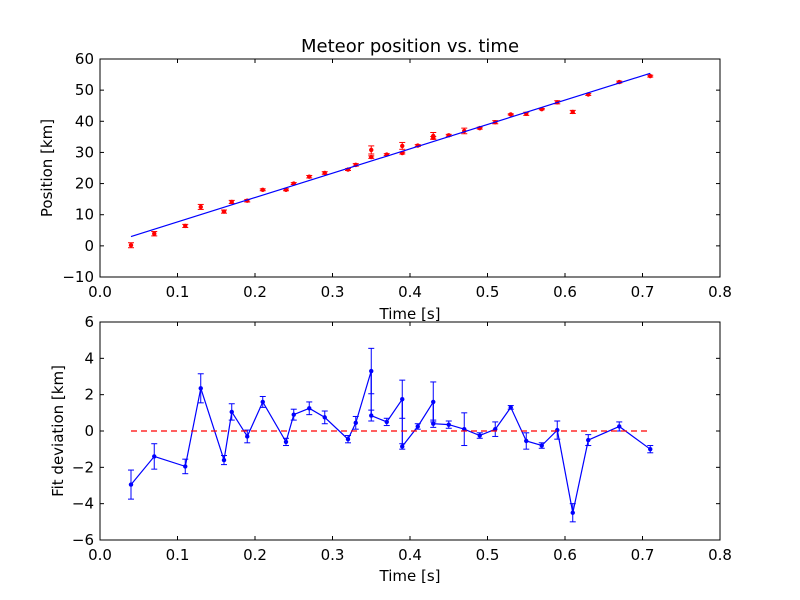 This screenshot has height=600, width=800. Describe the element at coordinates (178, 292) in the screenshot. I see `position-x-tick-label: 0.1` at that location.